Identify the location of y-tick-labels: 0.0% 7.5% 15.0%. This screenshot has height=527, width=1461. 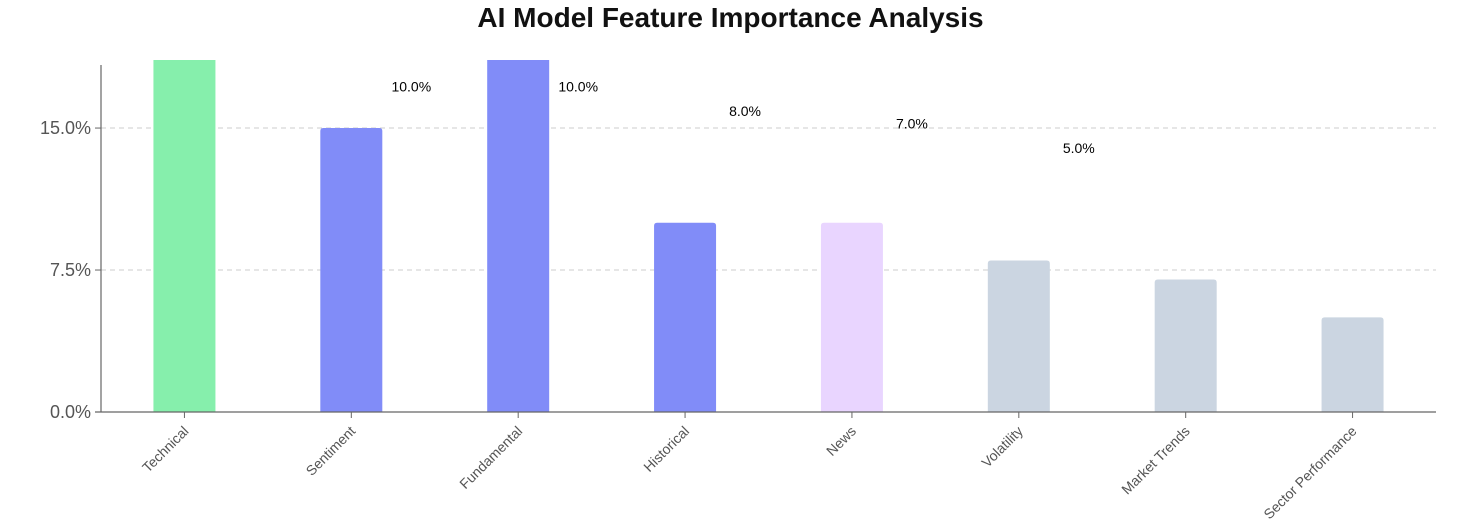
(65, 270).